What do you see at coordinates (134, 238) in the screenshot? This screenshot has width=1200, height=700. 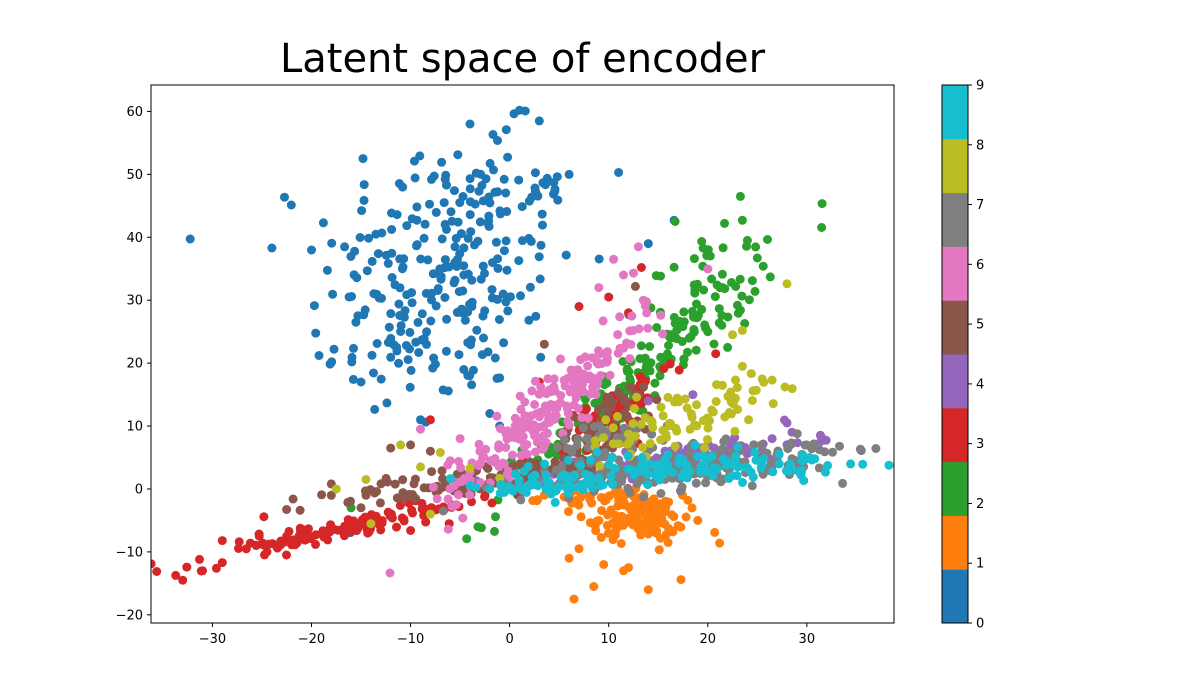 I see `y-tick-label: 40` at bounding box center [134, 238].